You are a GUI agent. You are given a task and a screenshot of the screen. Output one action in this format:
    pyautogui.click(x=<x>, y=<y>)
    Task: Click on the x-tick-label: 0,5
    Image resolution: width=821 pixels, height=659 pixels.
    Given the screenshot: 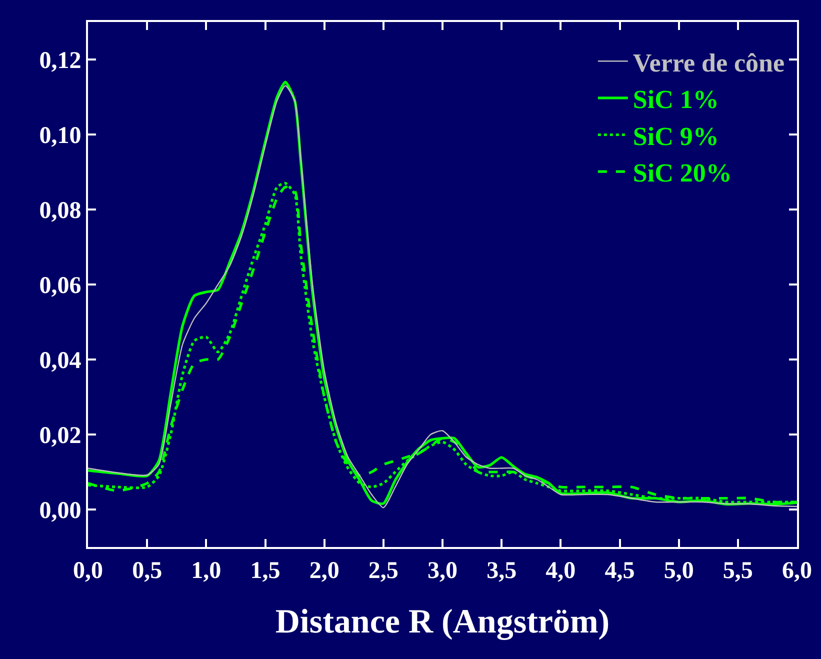 What is the action you would take?
    pyautogui.click(x=147, y=571)
    